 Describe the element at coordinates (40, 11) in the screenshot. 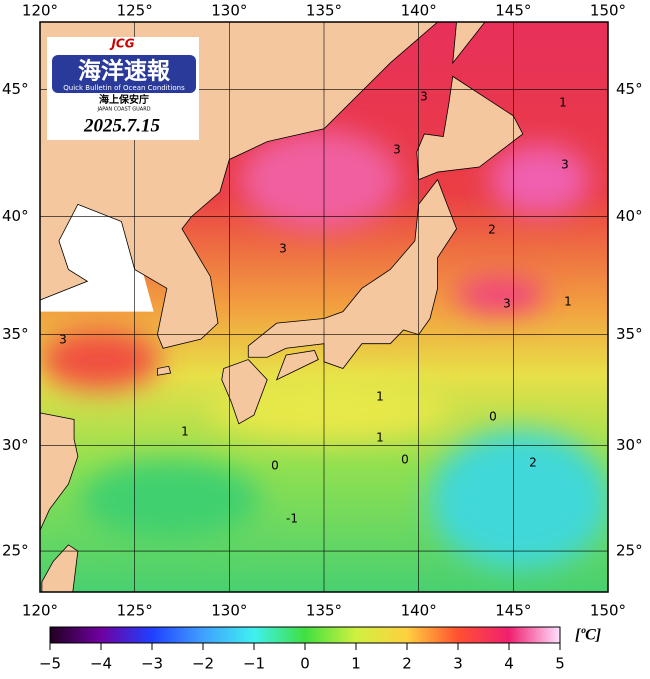

I see `lon-label-top: 120°` at that location.